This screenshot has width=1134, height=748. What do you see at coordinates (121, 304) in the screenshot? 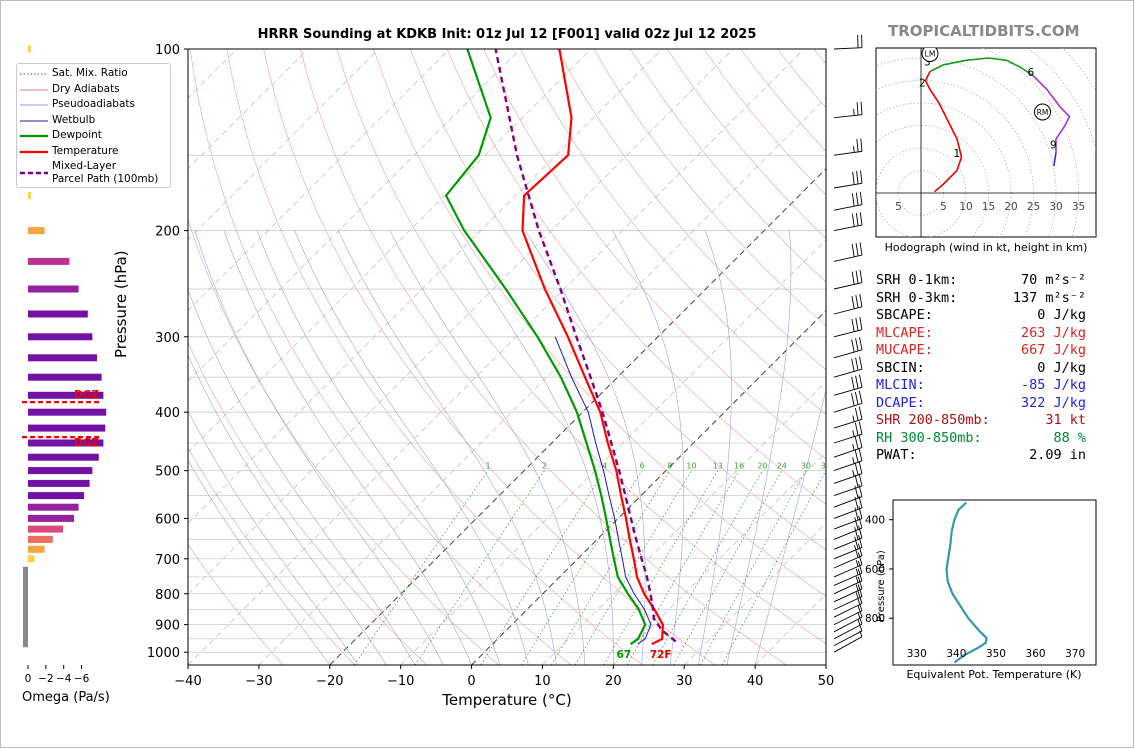
I see `y-axis-label: Pressure (hPa)` at bounding box center [121, 304].